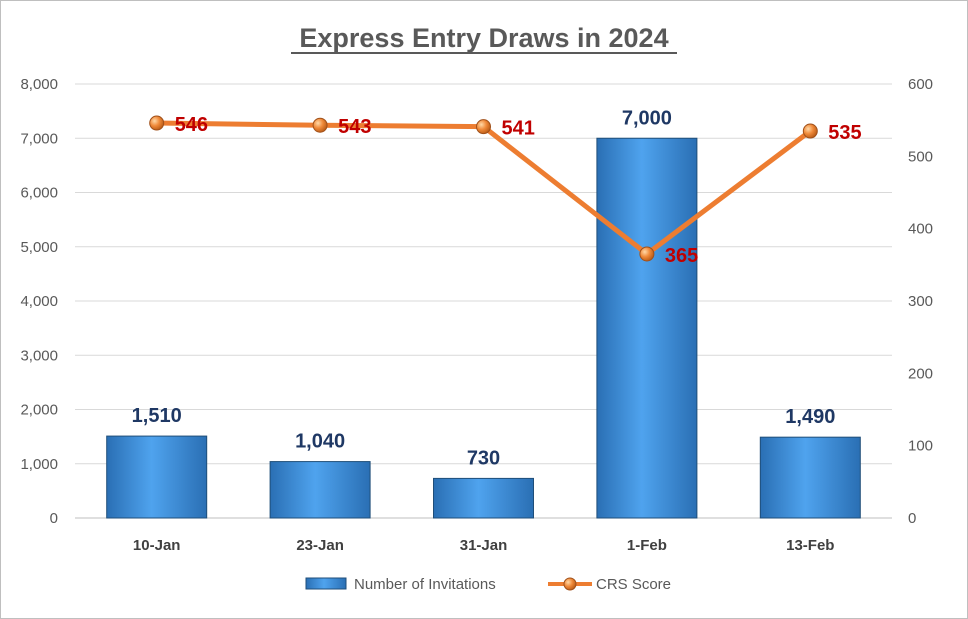 Image resolution: width=968 pixels, height=619 pixels. I want to click on bar-data-label: 730, so click(483, 458).